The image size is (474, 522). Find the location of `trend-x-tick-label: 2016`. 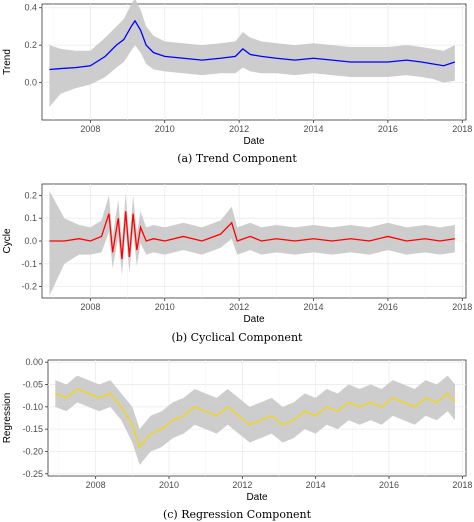

trend-x-tick-label: 2016 is located at coordinates (388, 129).